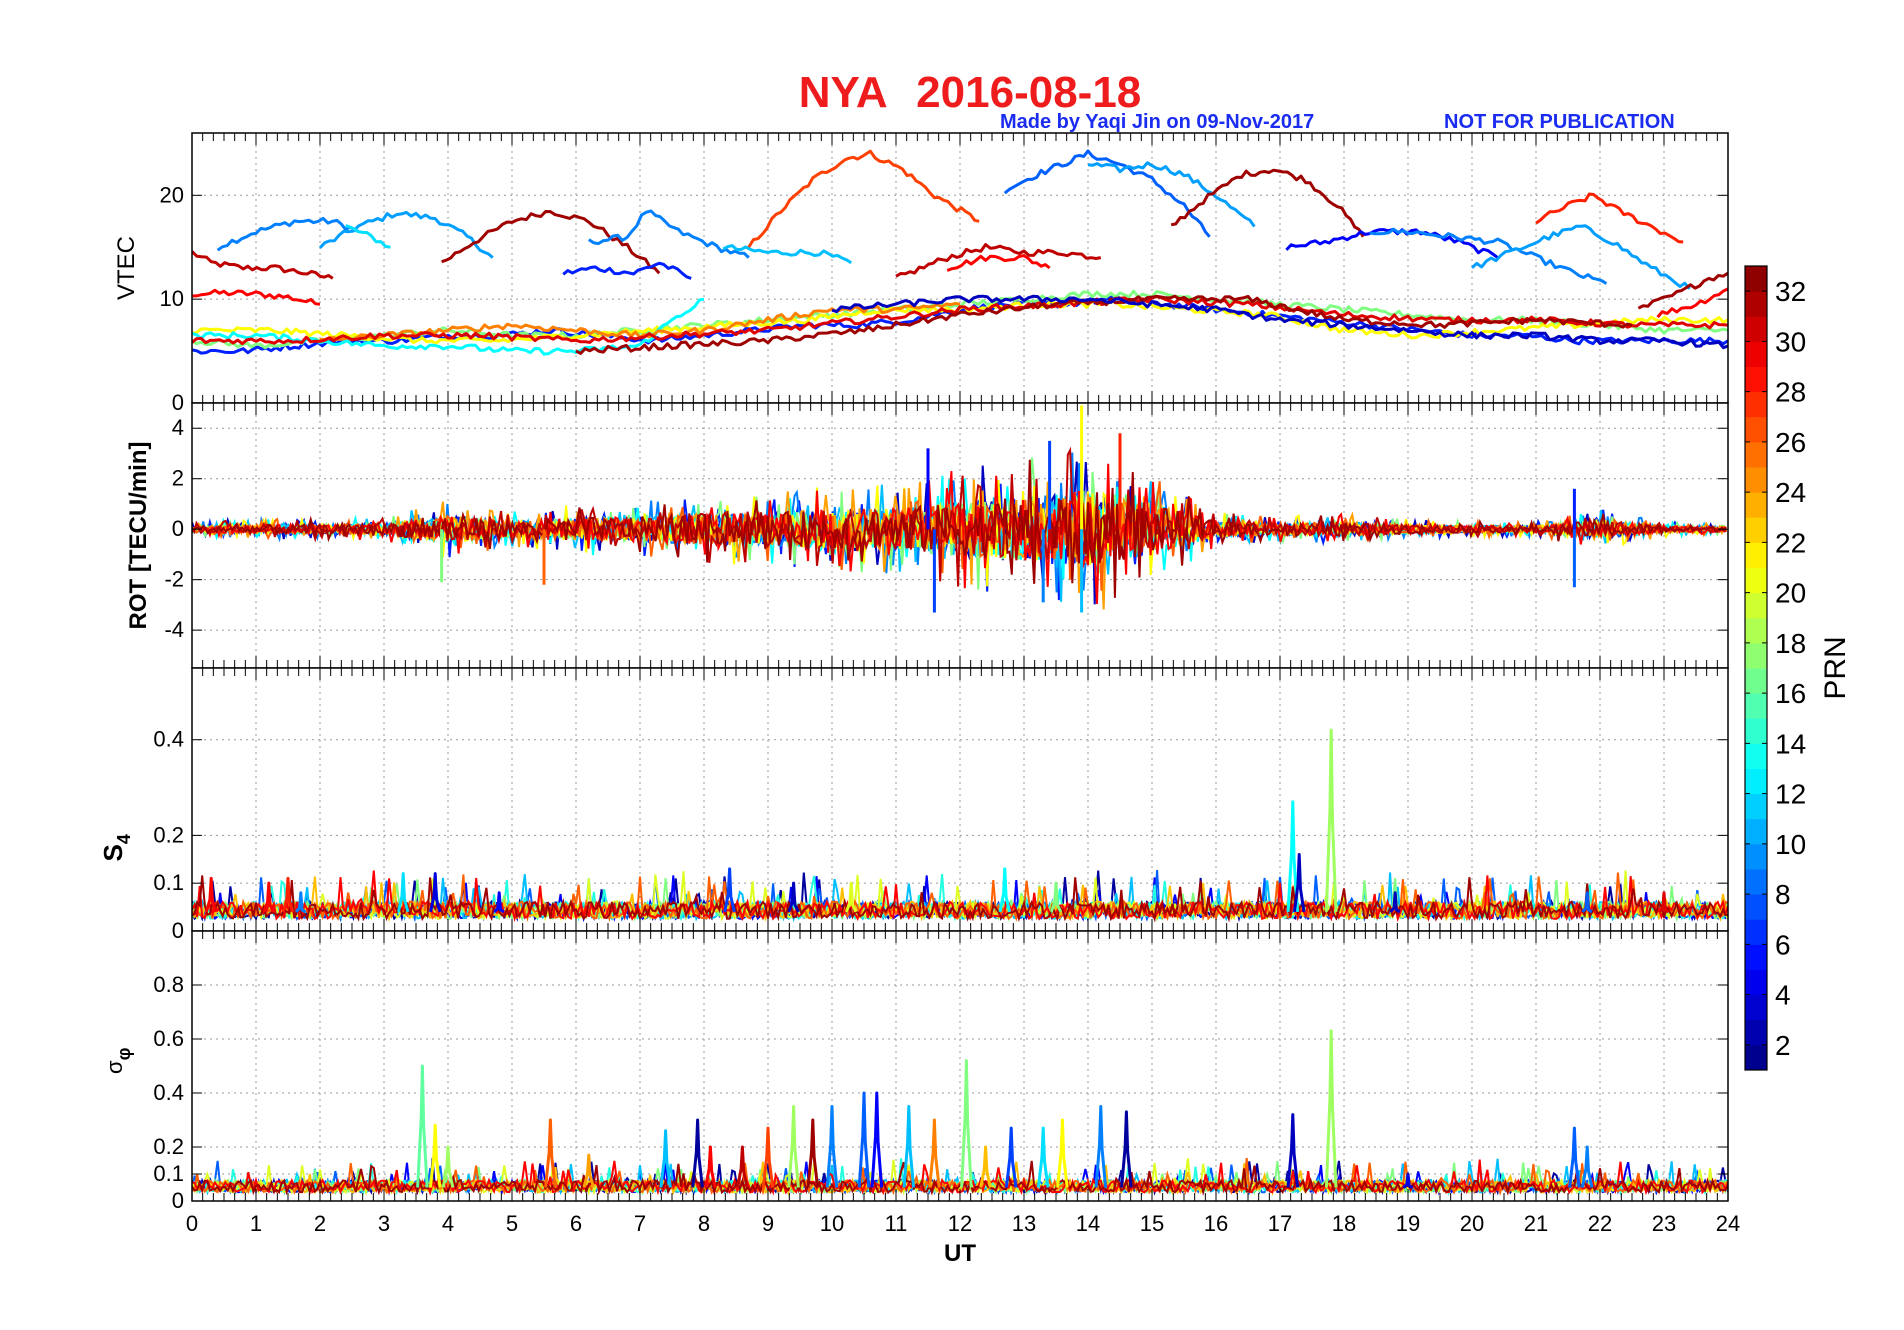 This screenshot has height=1330, width=1904. I want to click on x-tick-label: 13, so click(1024, 1223).